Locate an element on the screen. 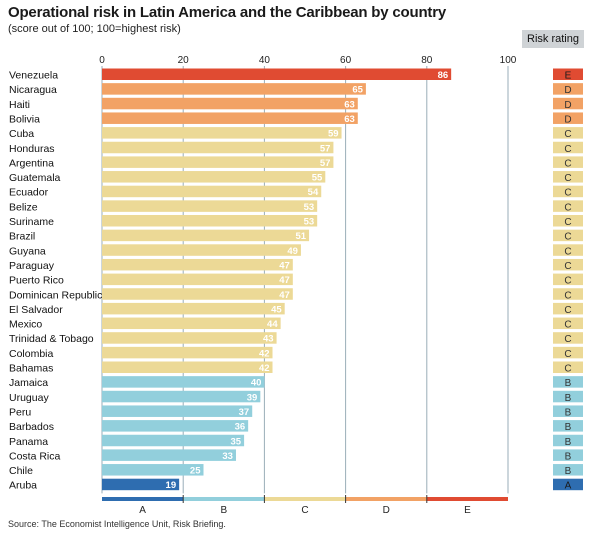 The width and height of the screenshot is (597, 537). band-label: E is located at coordinates (467, 510).